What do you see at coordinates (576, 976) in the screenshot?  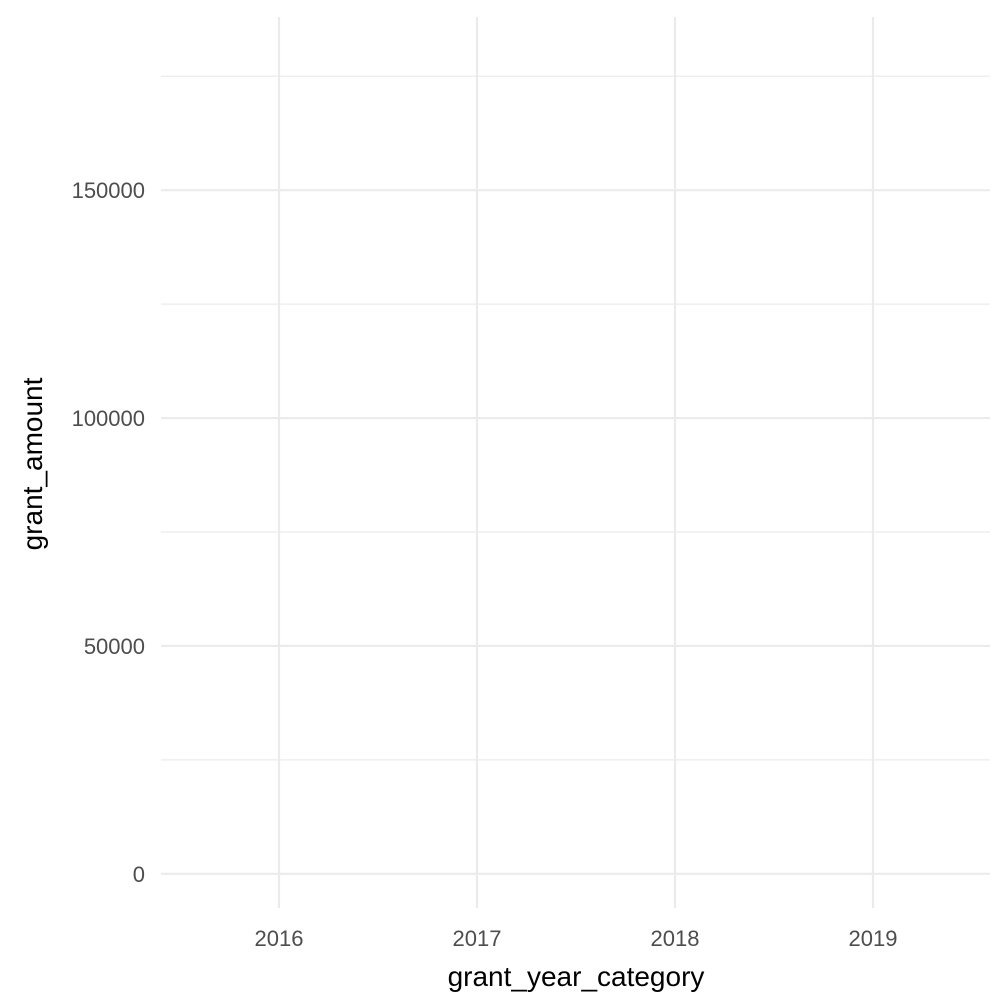 I see `x-axis-title: grant_year_category` at bounding box center [576, 976].